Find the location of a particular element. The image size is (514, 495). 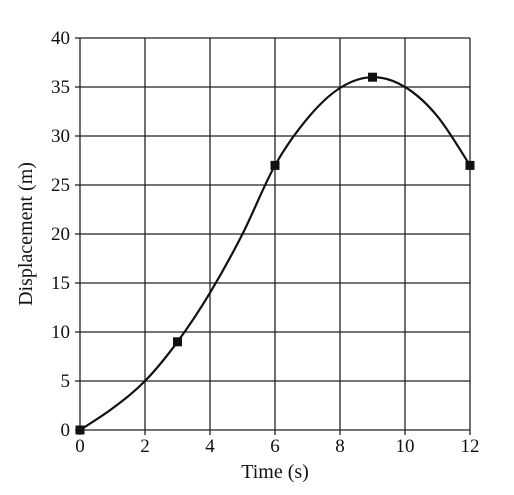

x-tick-labels: 0 2 4 6 8 10 12 is located at coordinates (277, 446).